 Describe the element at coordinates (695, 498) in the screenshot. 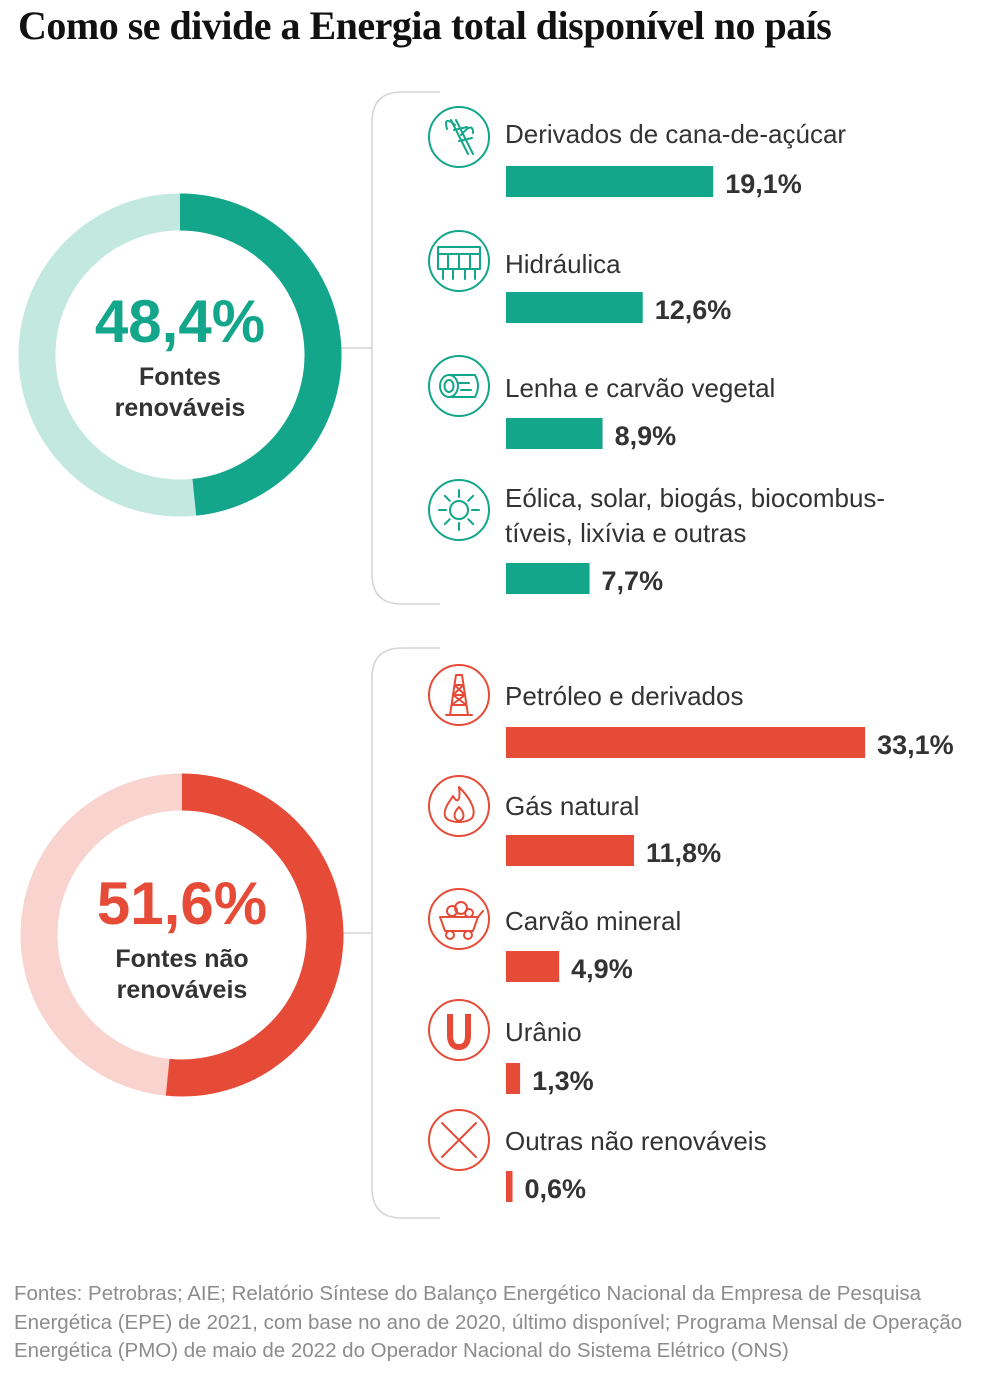

I see `renewable-category-label: Eólica, solar, biogás, biocombus-` at that location.